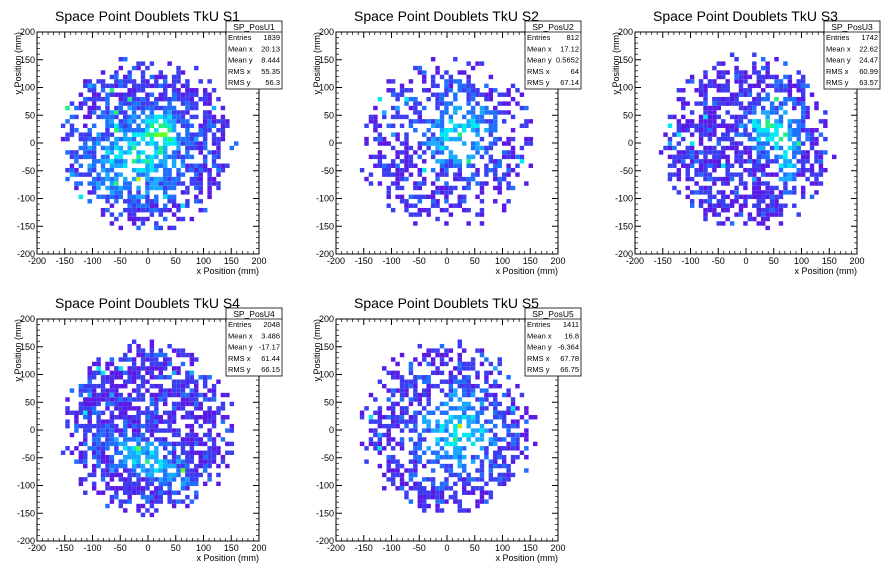 The image size is (896, 574). Describe the element at coordinates (567, 60) in the screenshot. I see `stats-value: 0.5652` at that location.